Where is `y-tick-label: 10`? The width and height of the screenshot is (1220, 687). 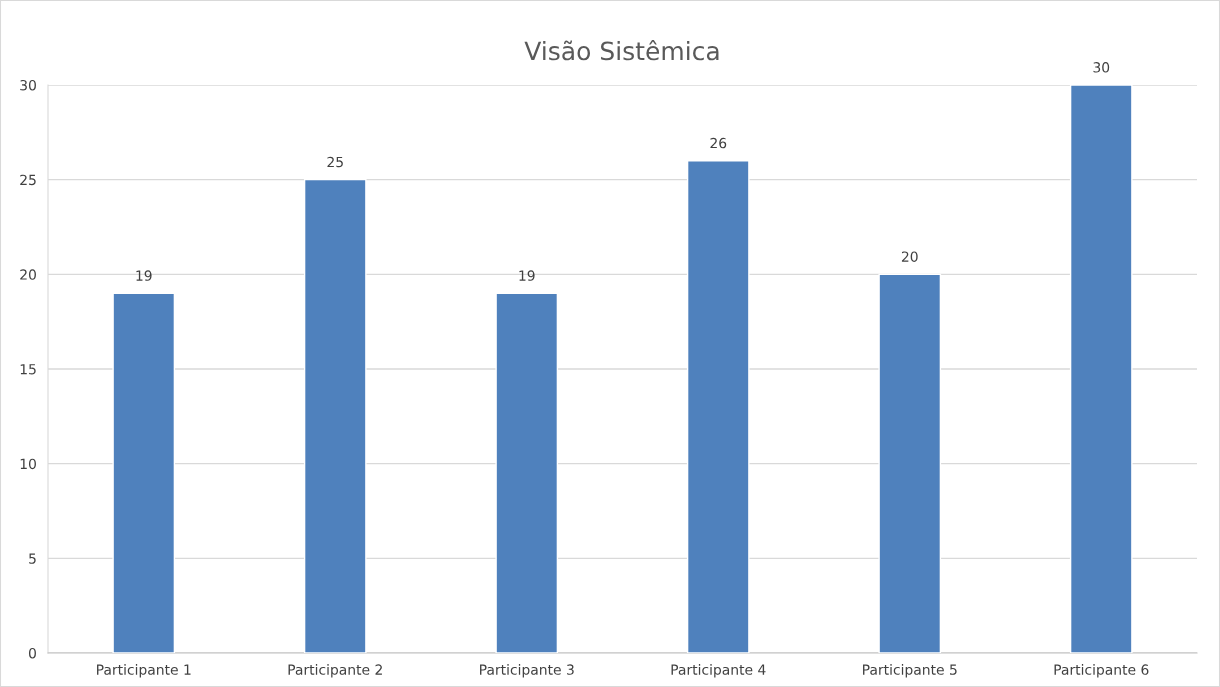
y-tick-label: 10 is located at coordinates (28, 464).